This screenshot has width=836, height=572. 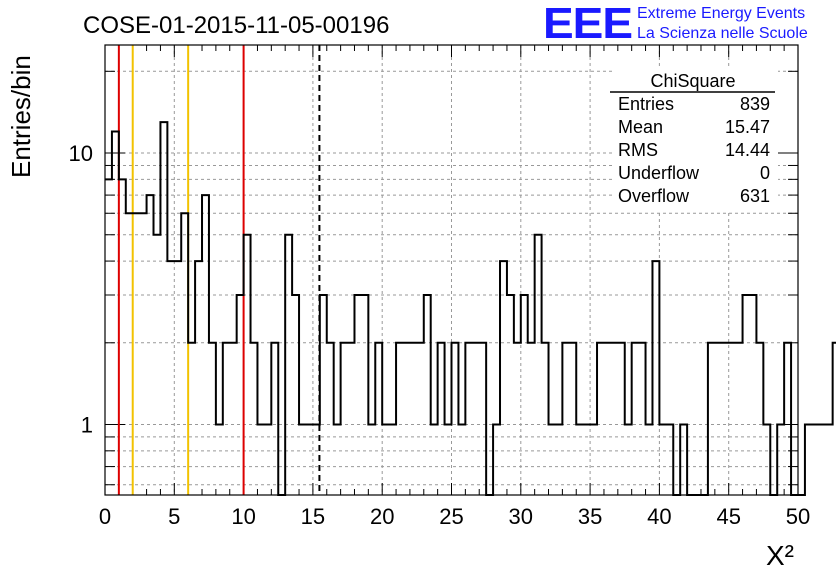 What do you see at coordinates (382, 516) in the screenshot?
I see `x-tick-label: 20` at bounding box center [382, 516].